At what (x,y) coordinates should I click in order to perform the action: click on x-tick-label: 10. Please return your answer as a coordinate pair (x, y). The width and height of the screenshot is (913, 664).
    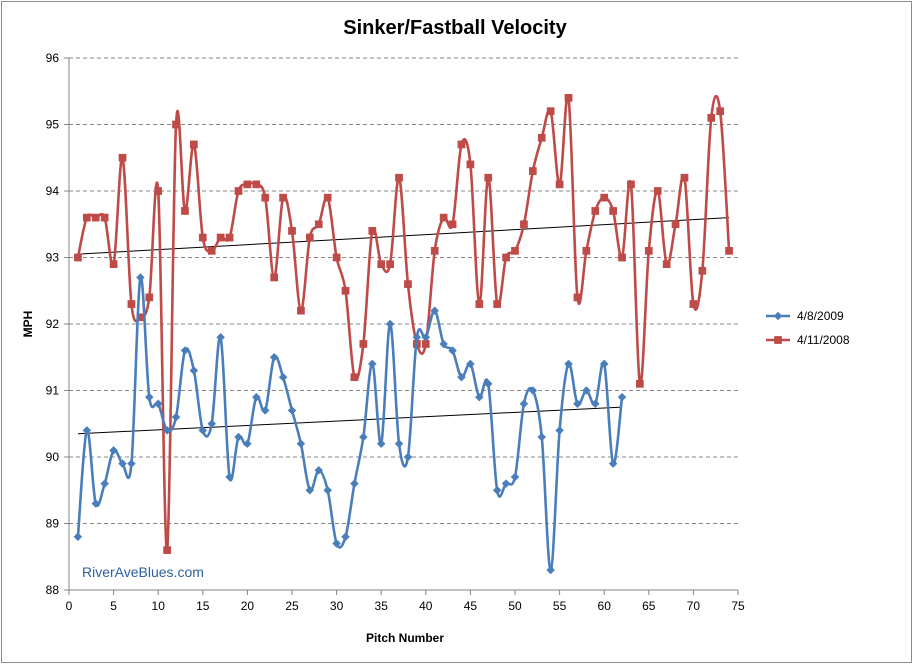
    Looking at the image, I should click on (159, 606).